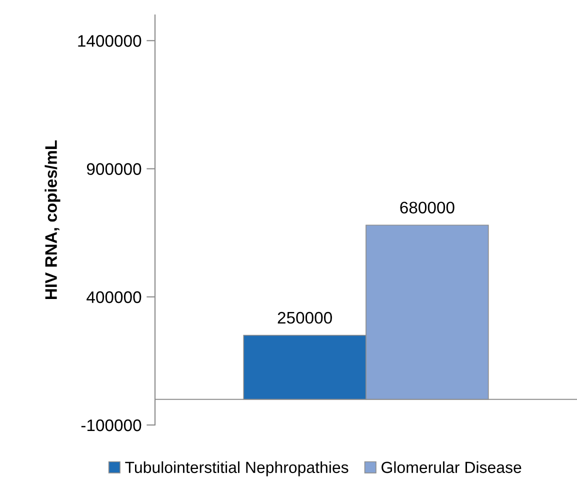  I want to click on y-tick-label: 400000, so click(114, 297).